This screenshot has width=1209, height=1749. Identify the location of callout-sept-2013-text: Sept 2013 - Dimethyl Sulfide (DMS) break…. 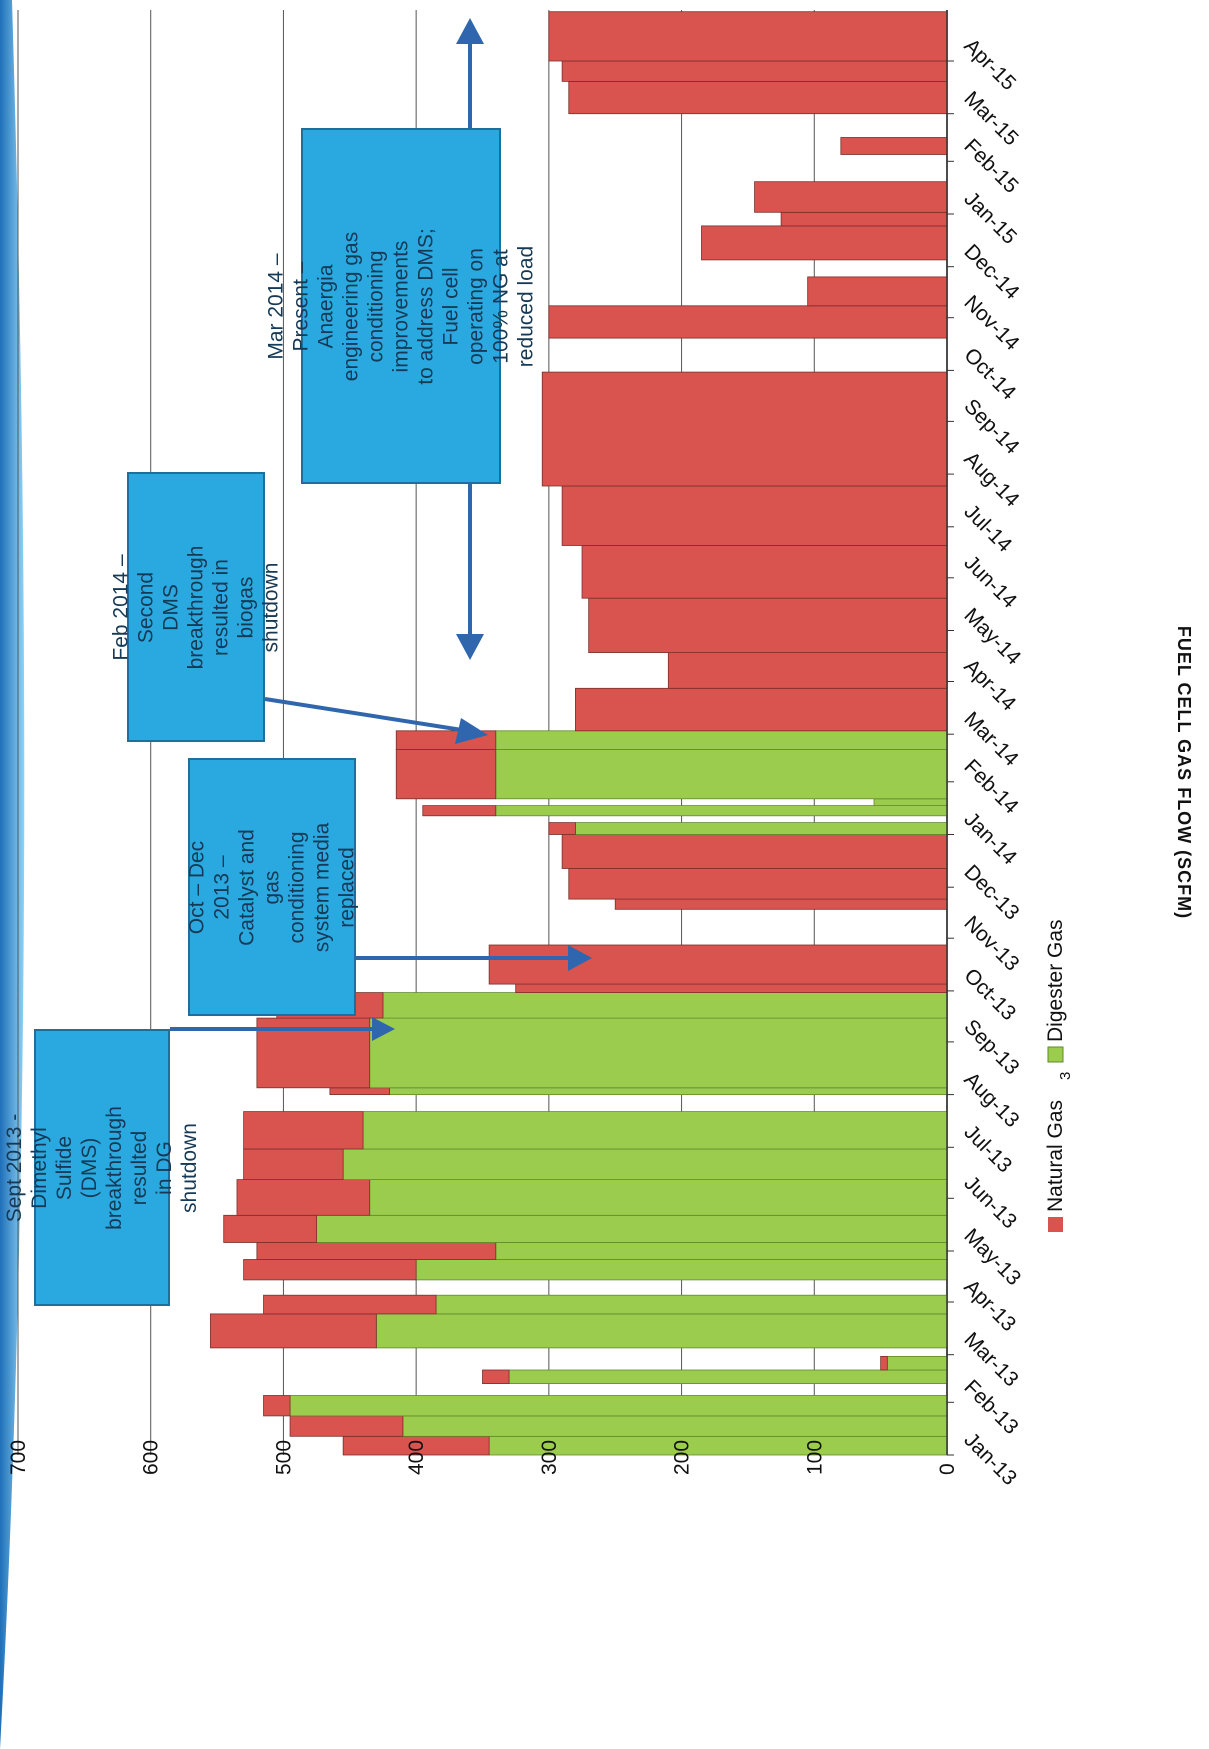
(102, 1167).